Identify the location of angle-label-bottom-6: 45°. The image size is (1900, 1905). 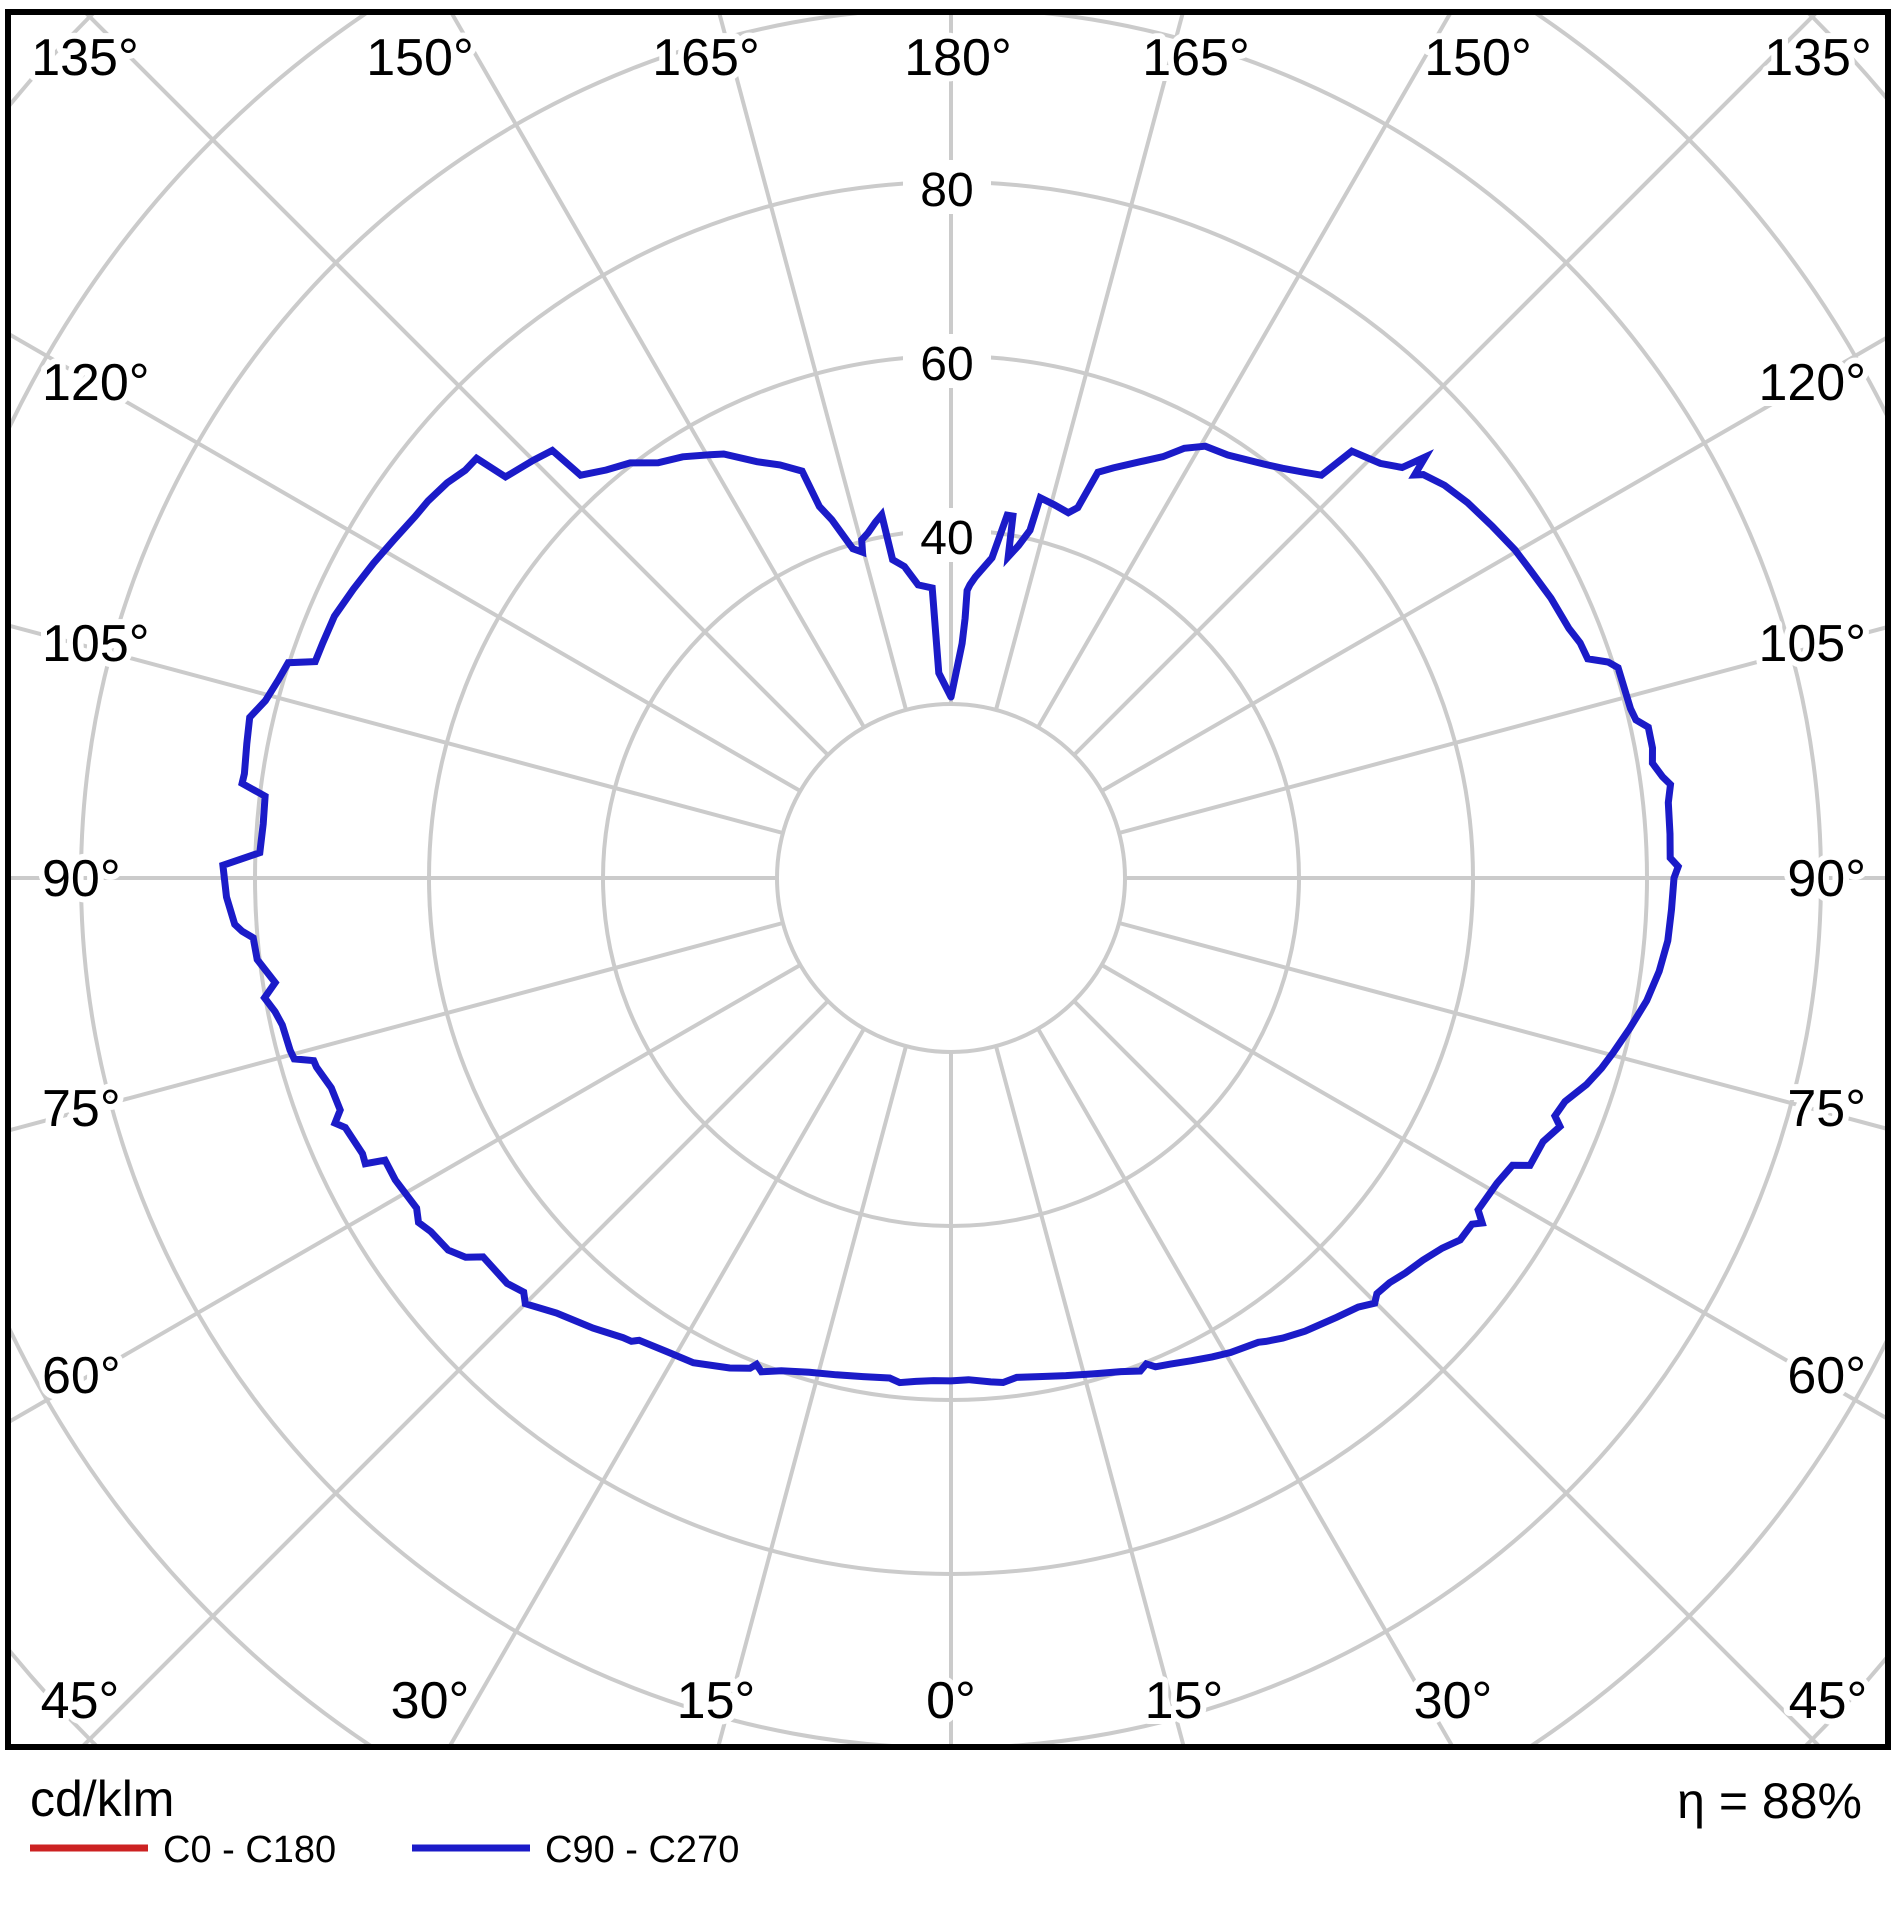
(1828, 1701).